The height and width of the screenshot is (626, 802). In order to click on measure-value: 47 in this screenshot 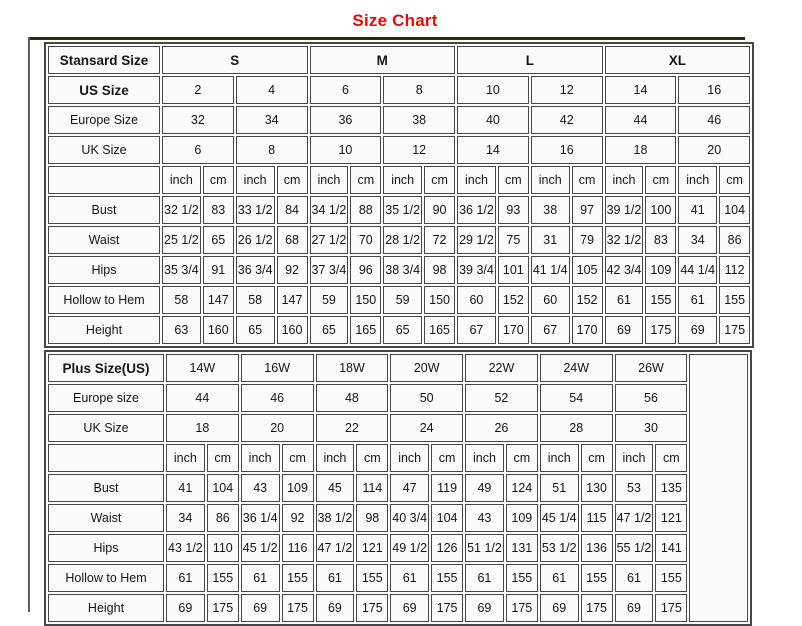, I will do `click(410, 488)`.